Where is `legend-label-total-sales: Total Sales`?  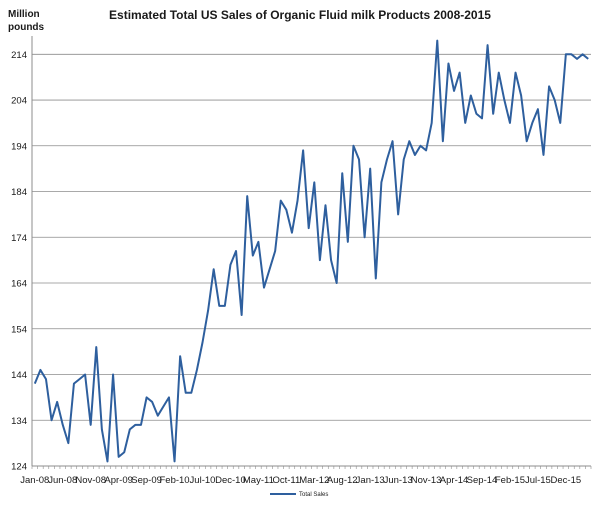 legend-label-total-sales: Total Sales is located at coordinates (313, 495).